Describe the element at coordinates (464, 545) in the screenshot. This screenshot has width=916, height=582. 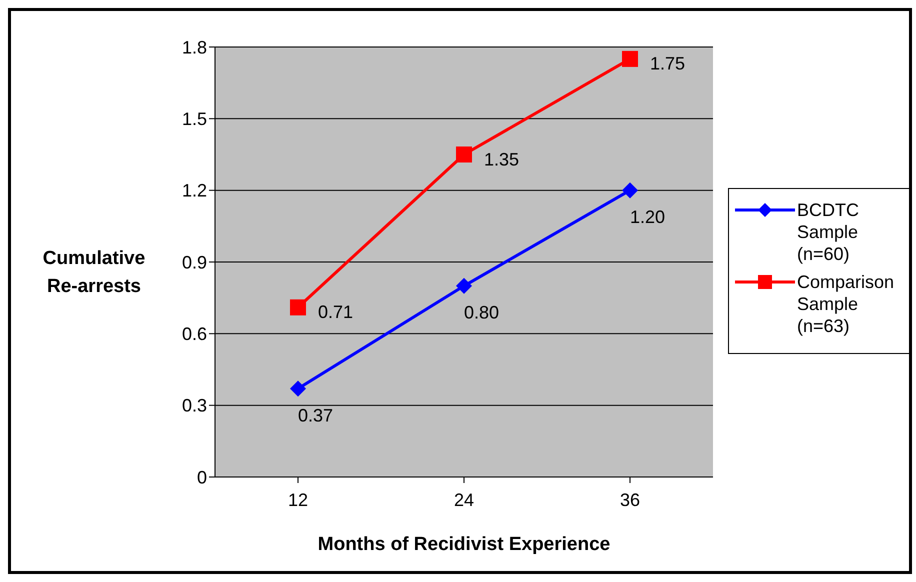
I see `x-axis-title: Months of Recidivist Experience` at that location.